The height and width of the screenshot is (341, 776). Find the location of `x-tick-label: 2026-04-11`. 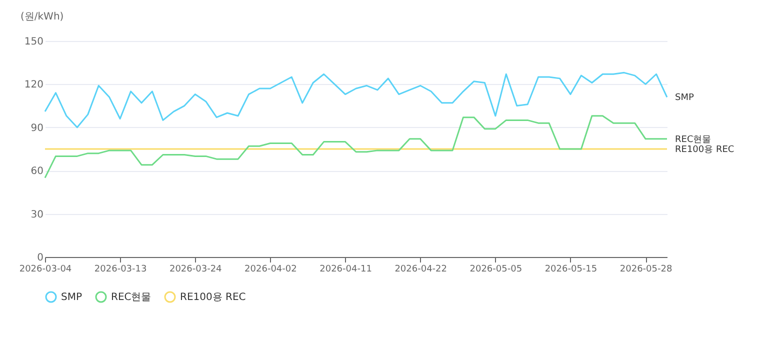

x-tick-label: 2026-04-11 is located at coordinates (346, 269).